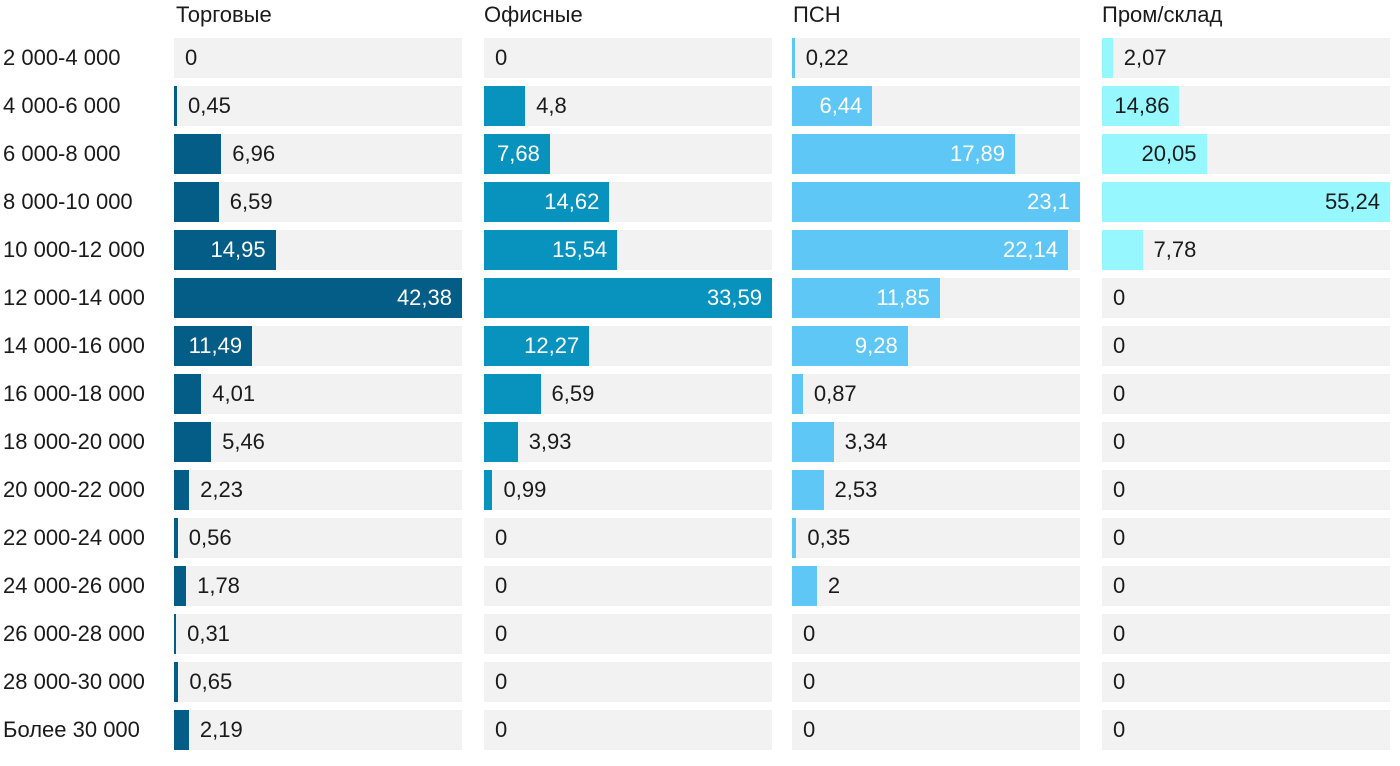  What do you see at coordinates (936, 250) in the screenshot?
I see `bar-track: 22,14` at bounding box center [936, 250].